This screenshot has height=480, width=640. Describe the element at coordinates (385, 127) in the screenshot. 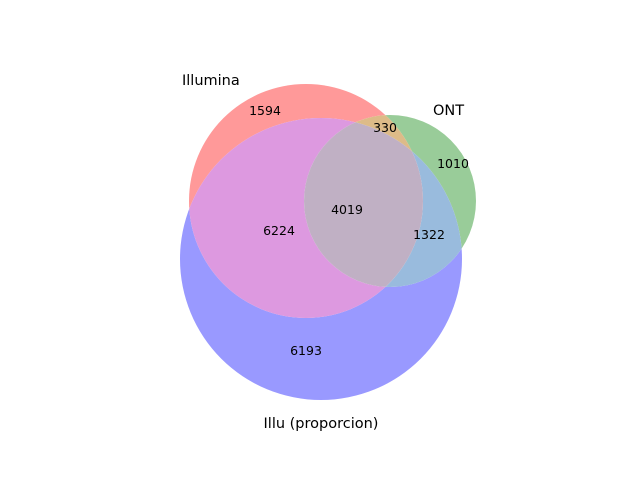

I see `count-illumina-ont: 330` at that location.